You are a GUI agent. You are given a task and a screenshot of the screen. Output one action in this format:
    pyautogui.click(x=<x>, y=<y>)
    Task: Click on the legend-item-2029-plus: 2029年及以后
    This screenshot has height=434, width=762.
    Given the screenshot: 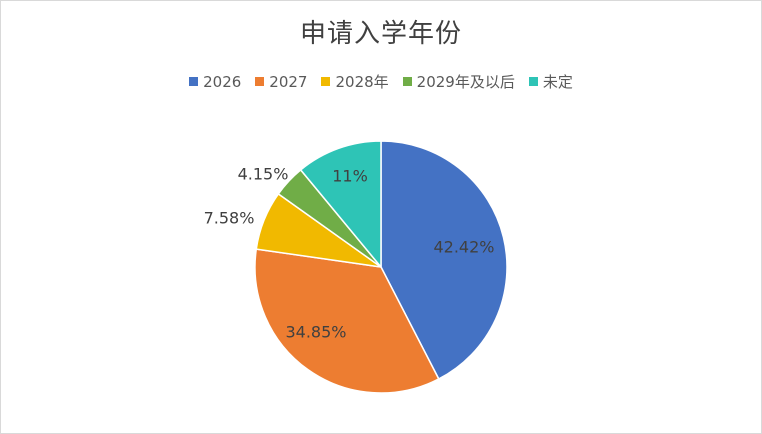 What is the action you would take?
    pyautogui.click(x=458, y=81)
    